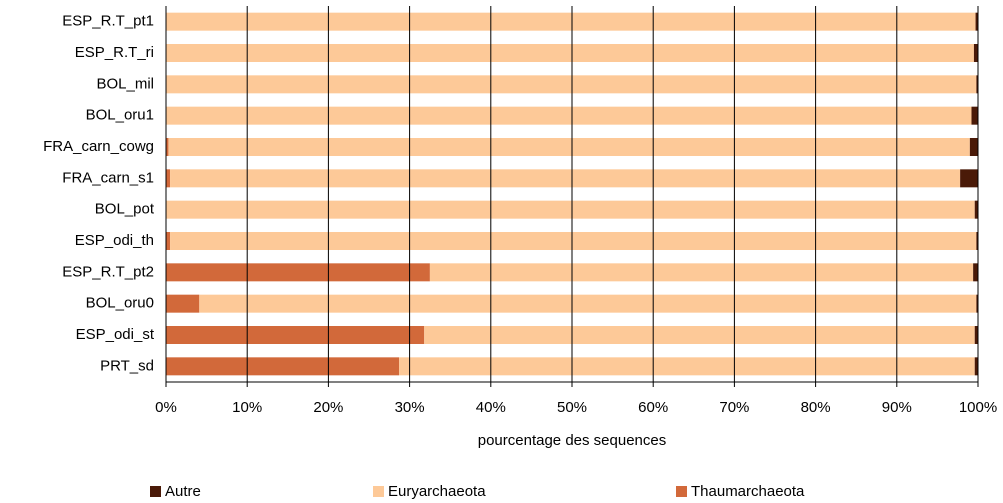 Image resolution: width=1003 pixels, height=503 pixels. I want to click on y-tick-label: FRA_carn_cowg, so click(98, 146).